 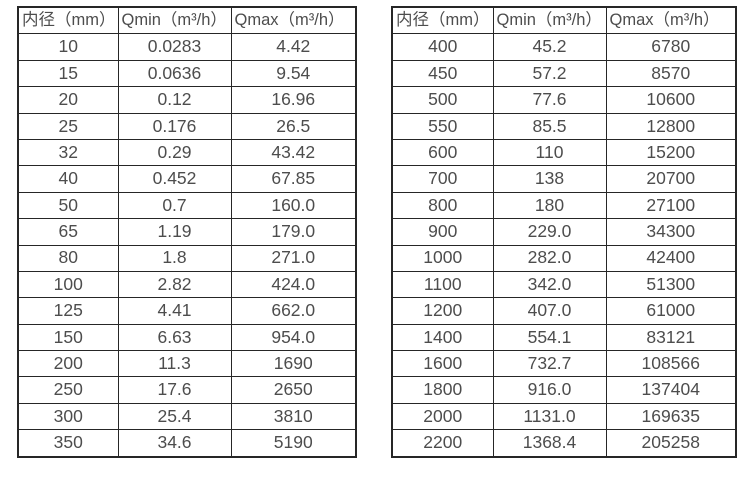 What do you see at coordinates (671, 416) in the screenshot?
I see `table-cell: 169635` at bounding box center [671, 416].